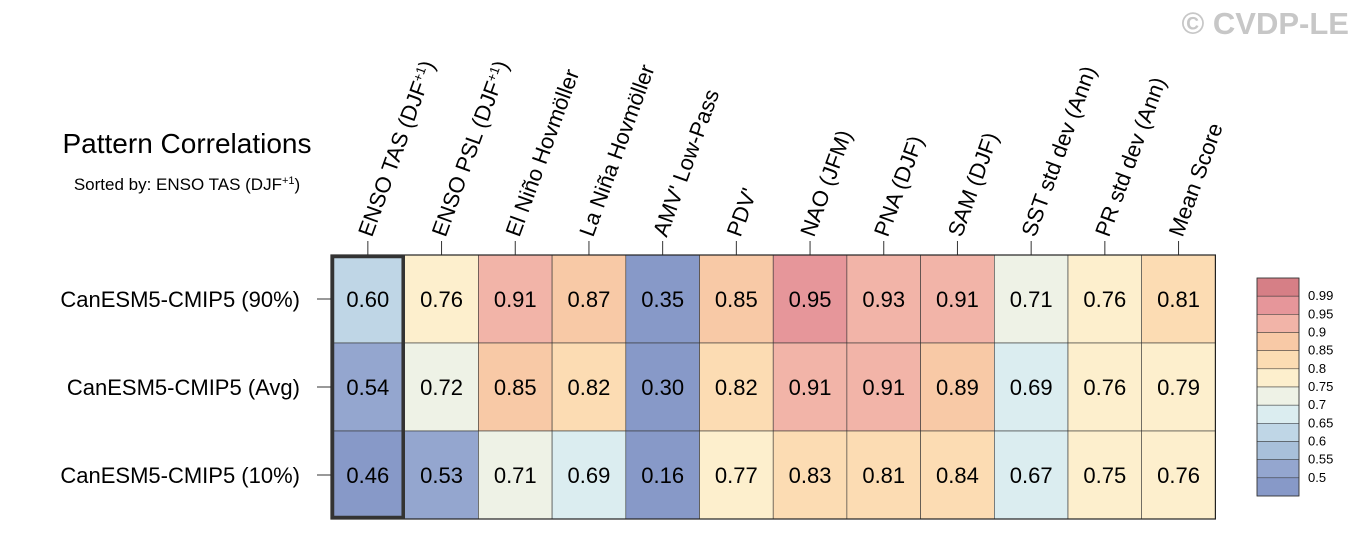 The height and width of the screenshot is (539, 1361). Describe the element at coordinates (1320, 350) in the screenshot. I see `colorbar-tick-label: 0.85` at that location.